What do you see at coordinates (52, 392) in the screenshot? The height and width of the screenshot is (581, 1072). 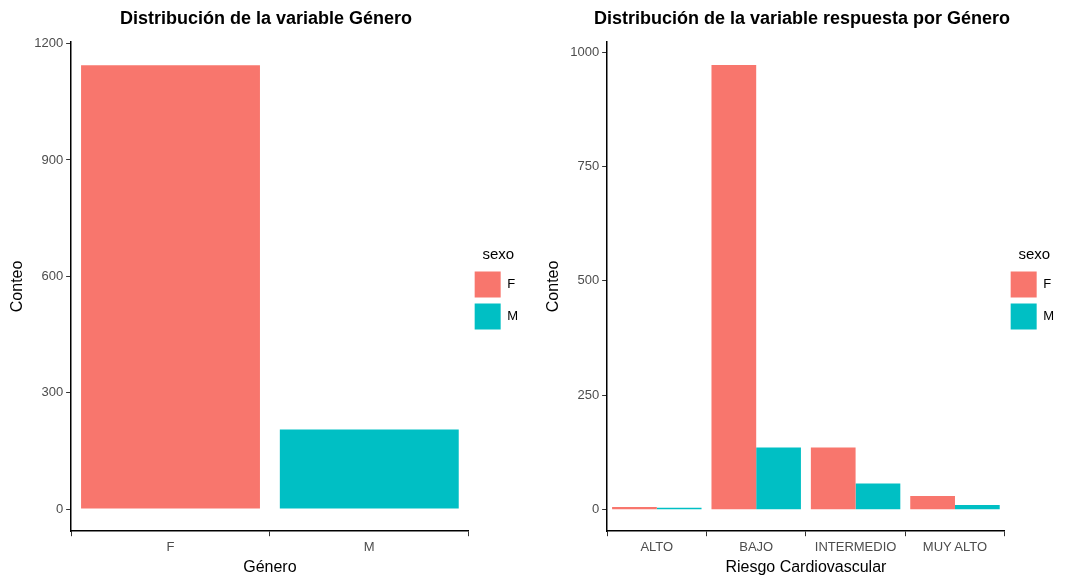 I see `y-tick-label: 300` at bounding box center [52, 392].